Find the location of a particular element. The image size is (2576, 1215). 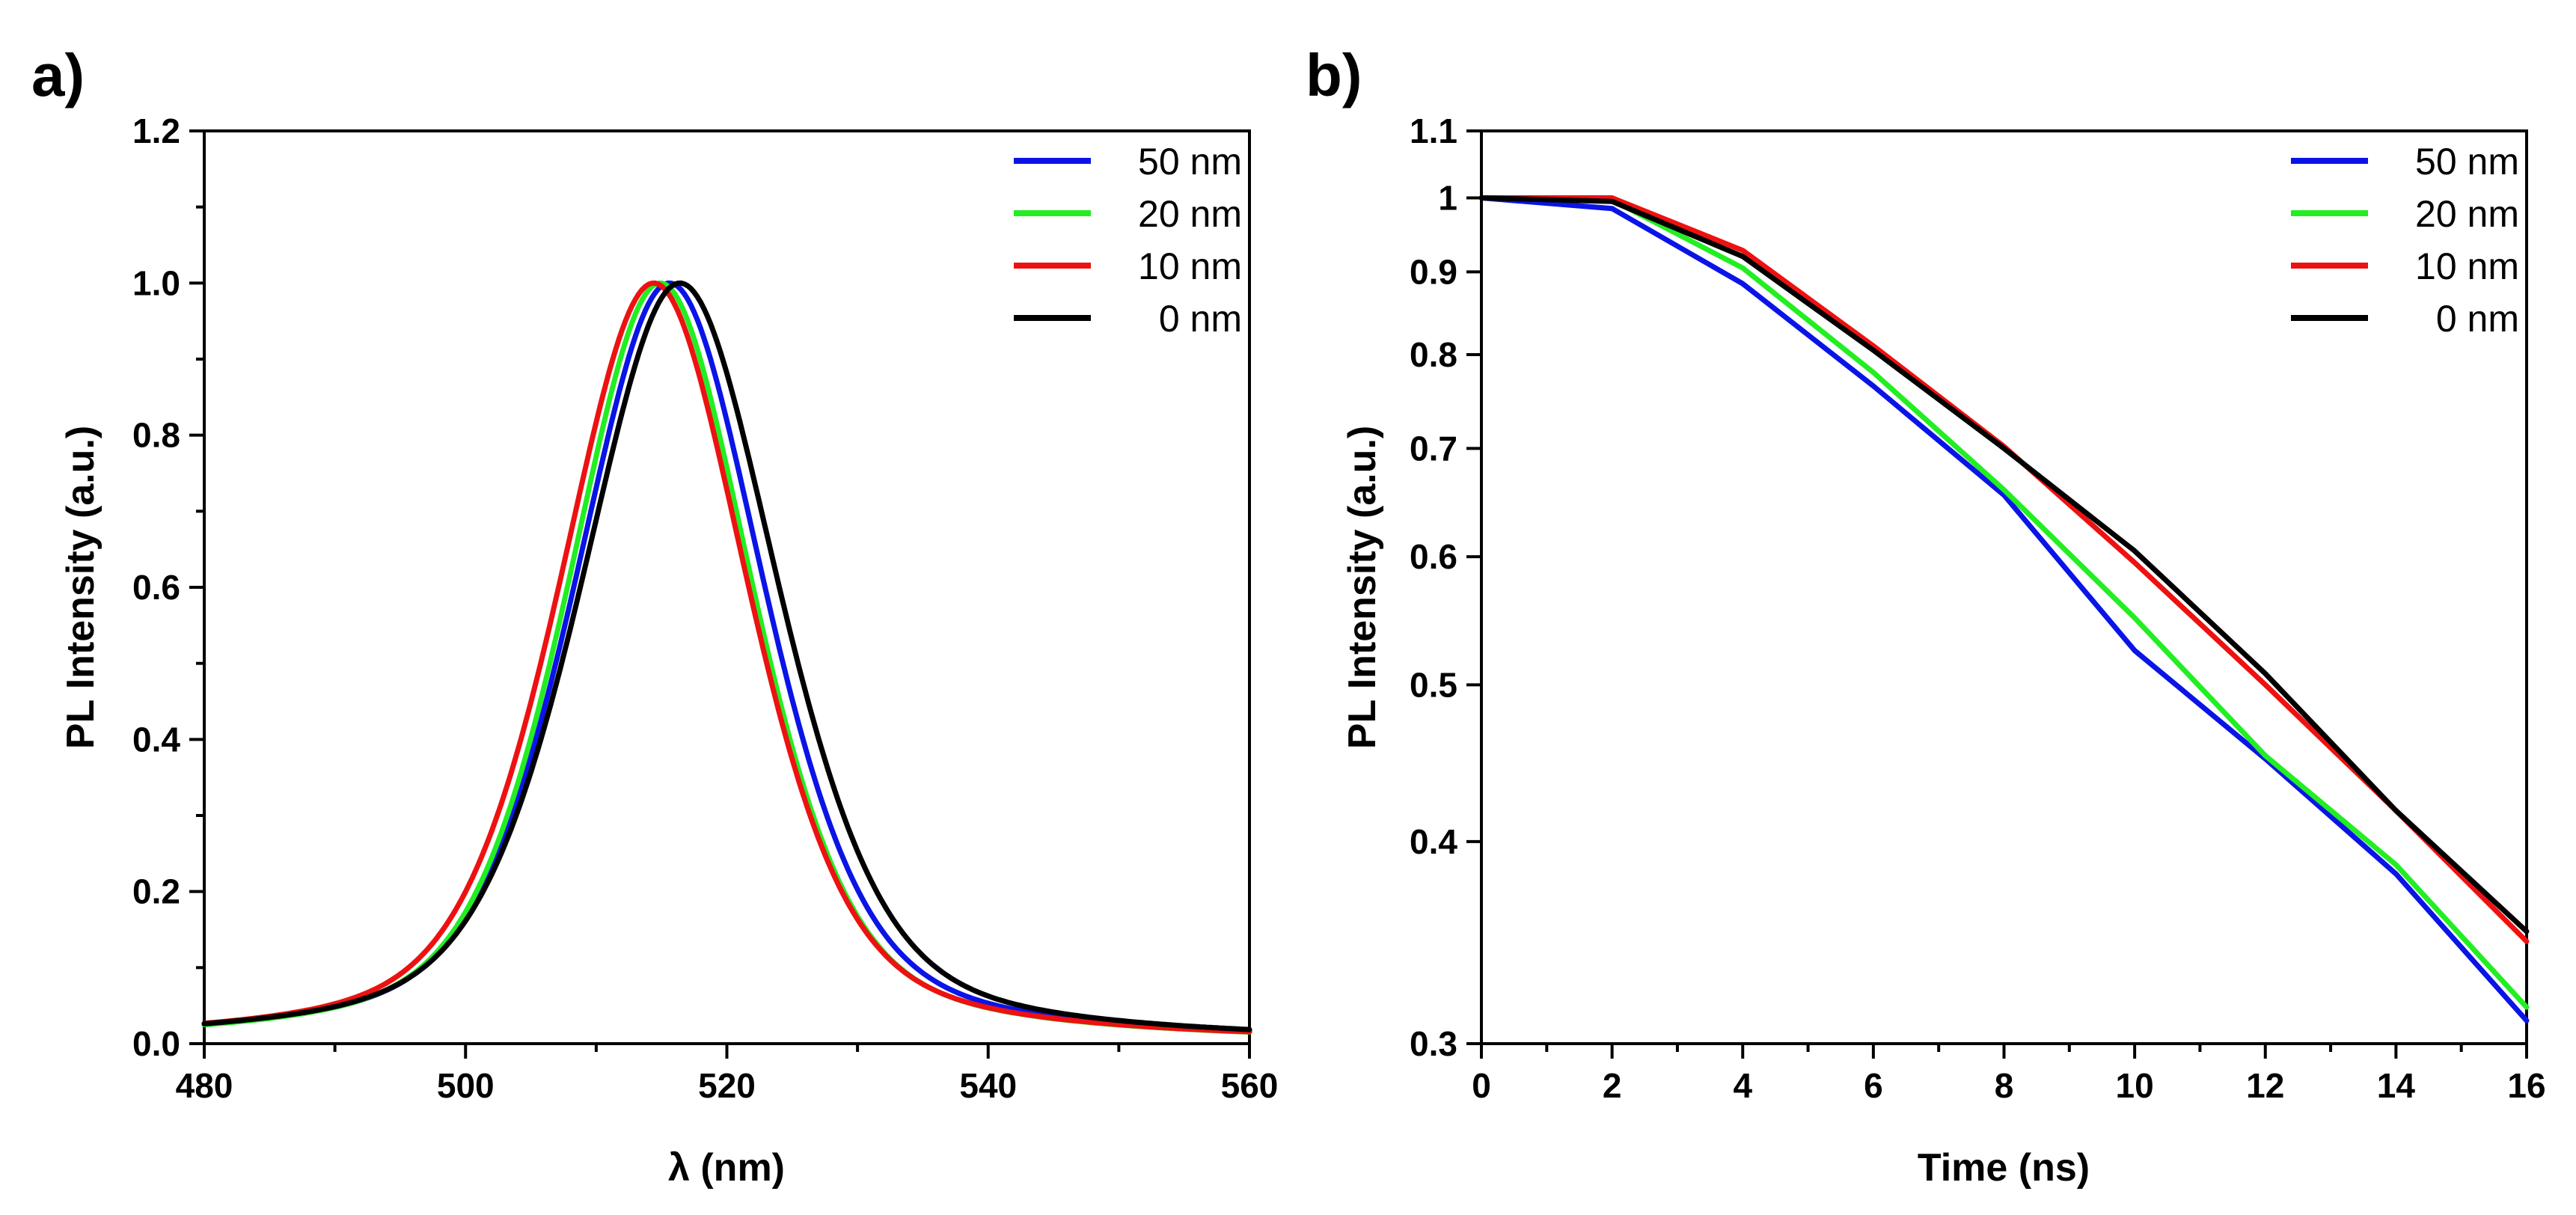

x-tick-label: 540 is located at coordinates (988, 1085).